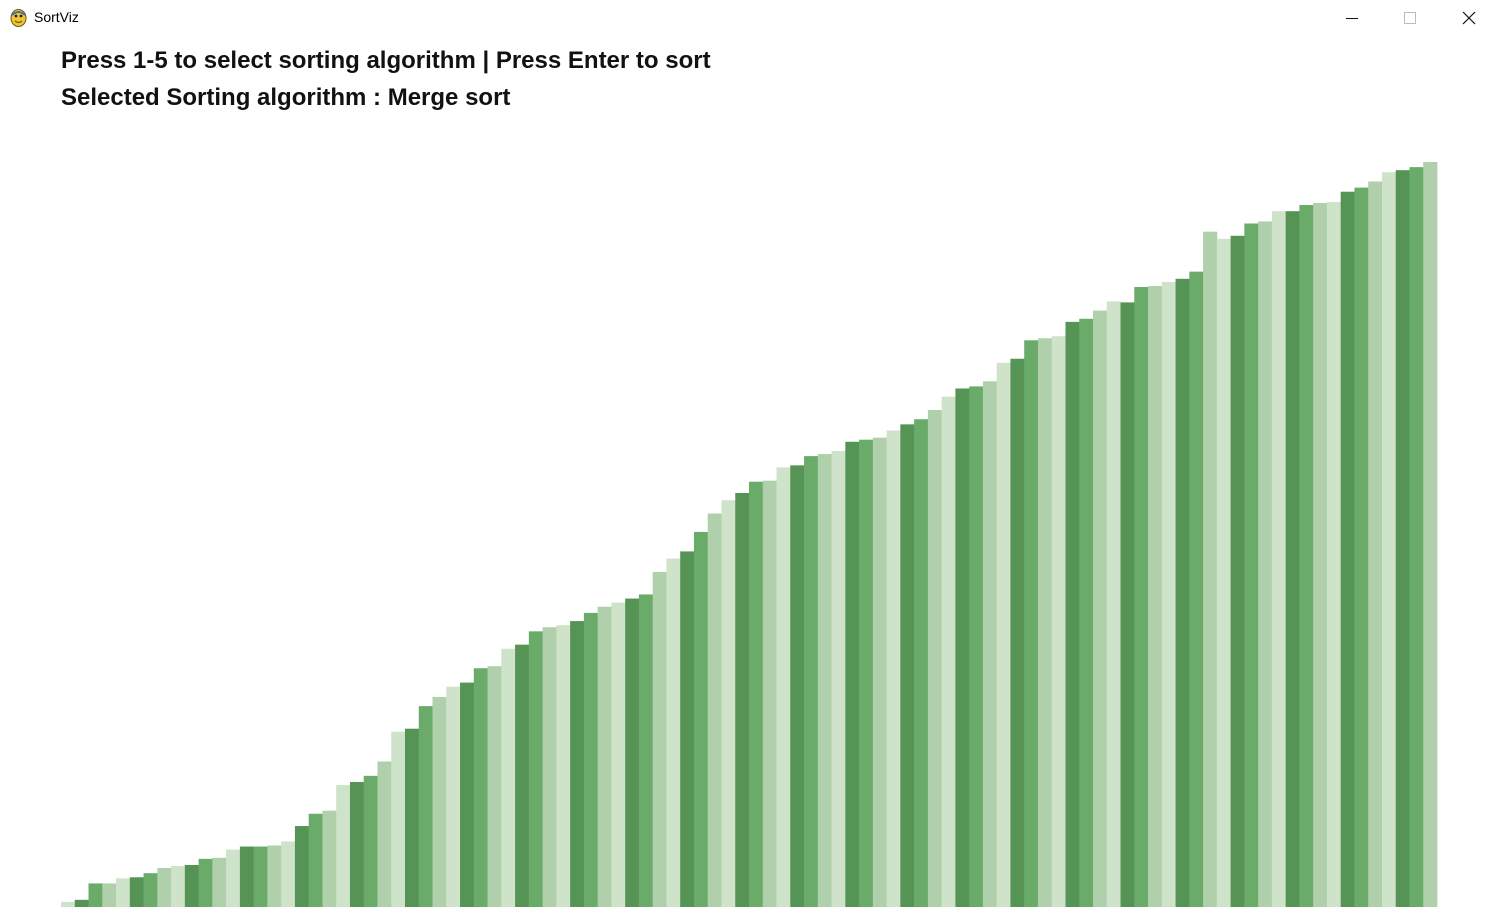 The image size is (1497, 907). I want to click on close-icon, so click(1469, 17).